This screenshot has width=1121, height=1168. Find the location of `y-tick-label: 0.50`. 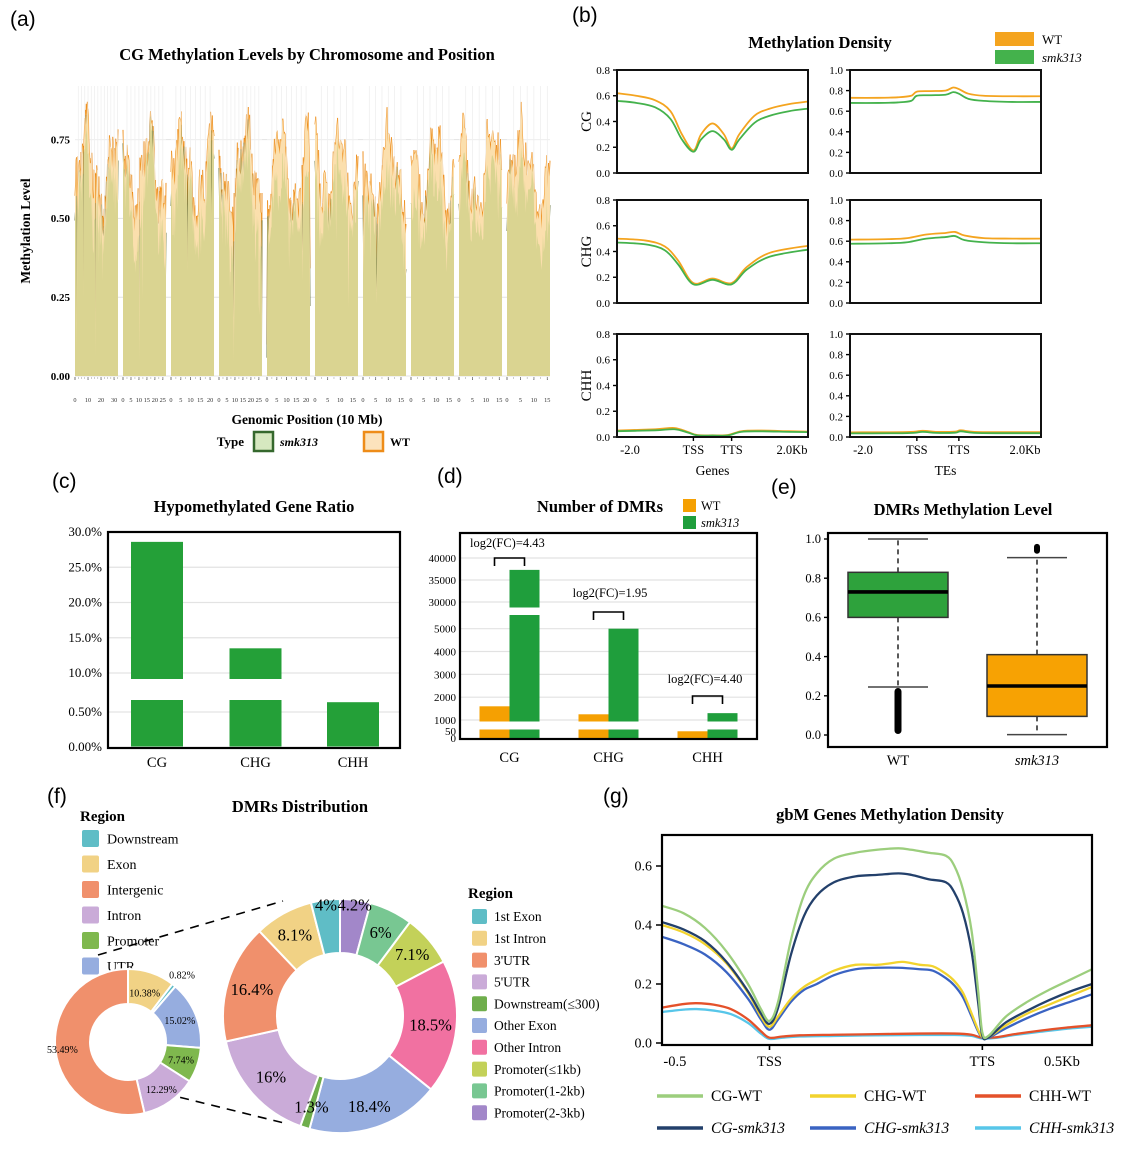

y-tick-label: 0.50 is located at coordinates (61, 219).